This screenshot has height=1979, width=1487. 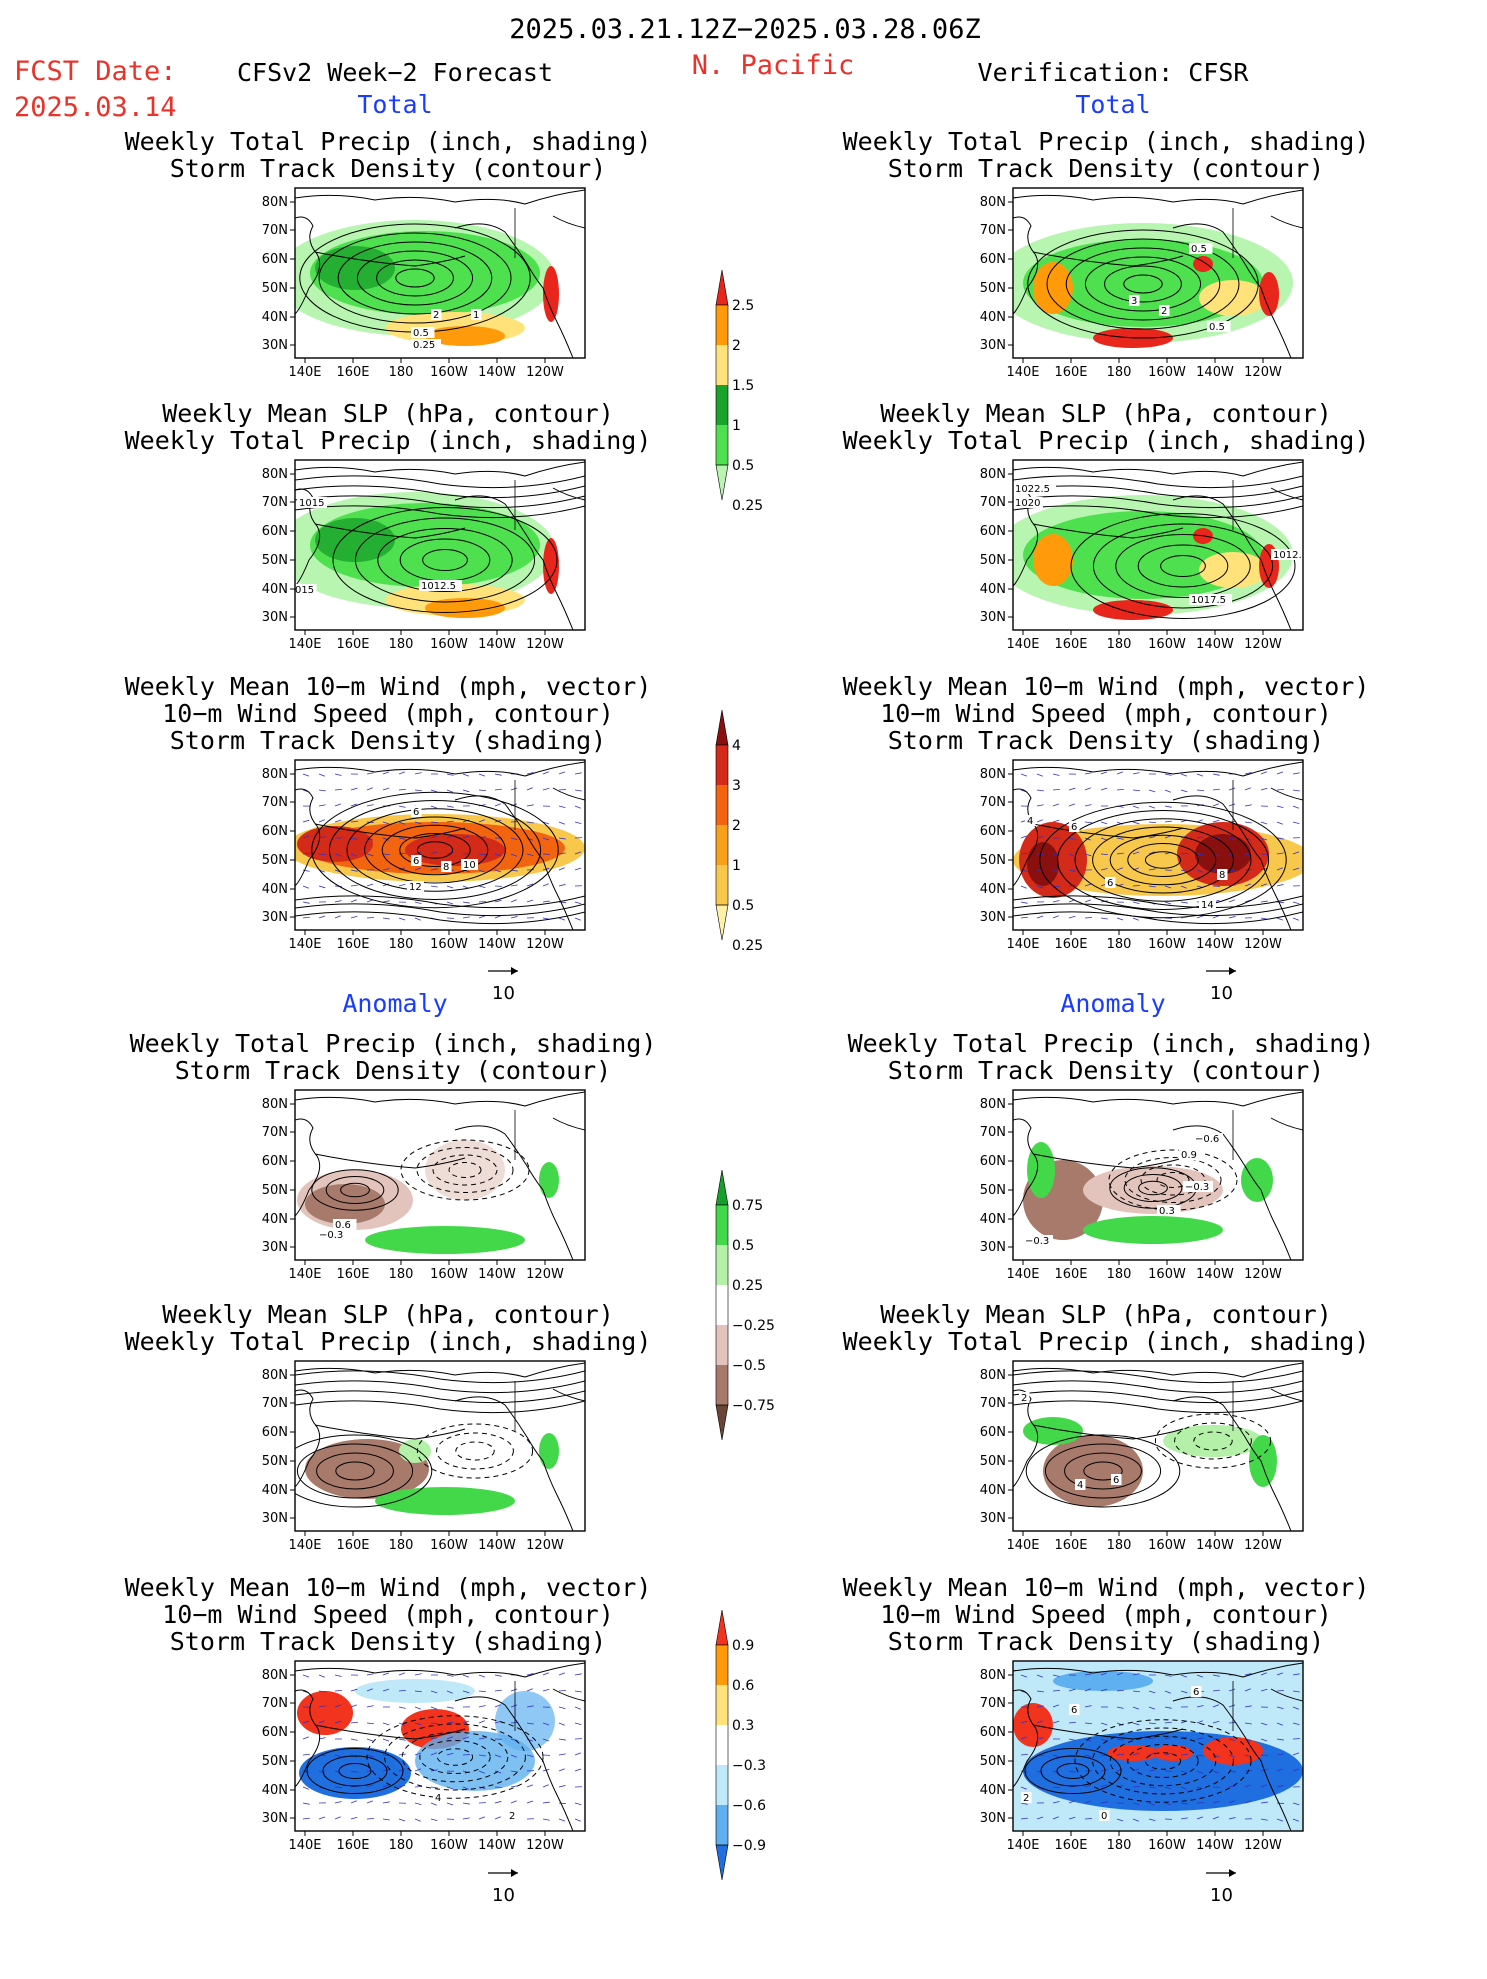 What do you see at coordinates (1222, 1884) in the screenshot?
I see `vector-reference: 10` at bounding box center [1222, 1884].